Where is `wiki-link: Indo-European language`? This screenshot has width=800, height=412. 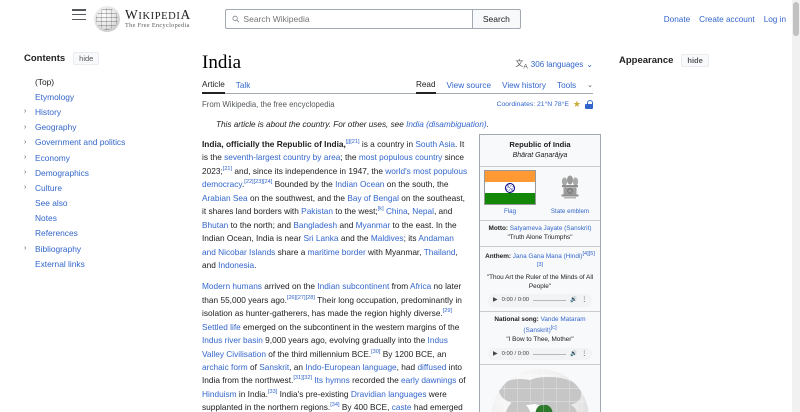
wiki-link: Indo-European language is located at coordinates (351, 367).